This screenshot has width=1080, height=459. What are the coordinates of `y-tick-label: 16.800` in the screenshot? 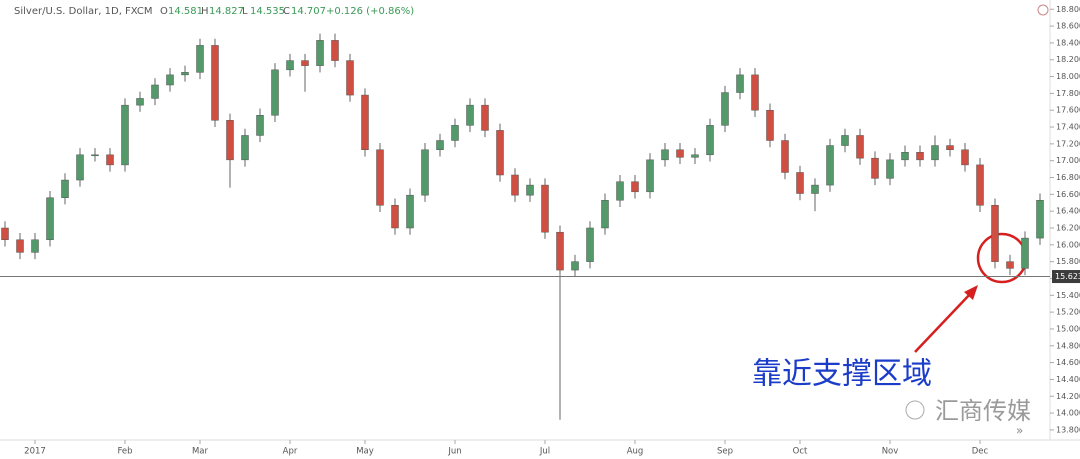 It's located at (1068, 177).